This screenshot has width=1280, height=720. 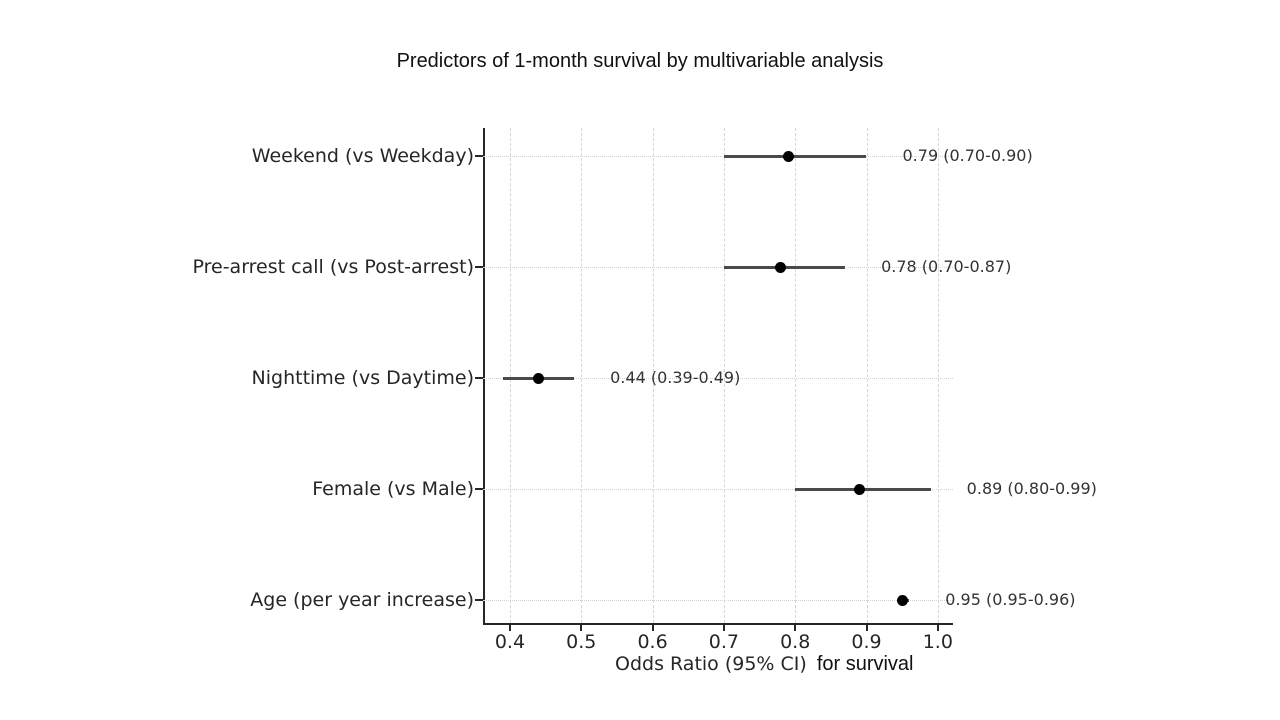 I want to click on x-axis-label-main: Odds Ratio (95% CI), so click(x=711, y=664).